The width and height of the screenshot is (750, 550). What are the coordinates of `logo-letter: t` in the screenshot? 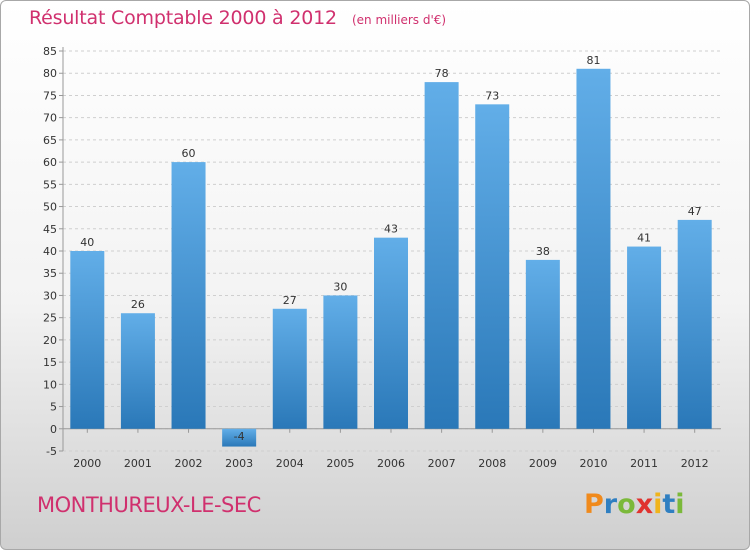 It's located at (669, 504).